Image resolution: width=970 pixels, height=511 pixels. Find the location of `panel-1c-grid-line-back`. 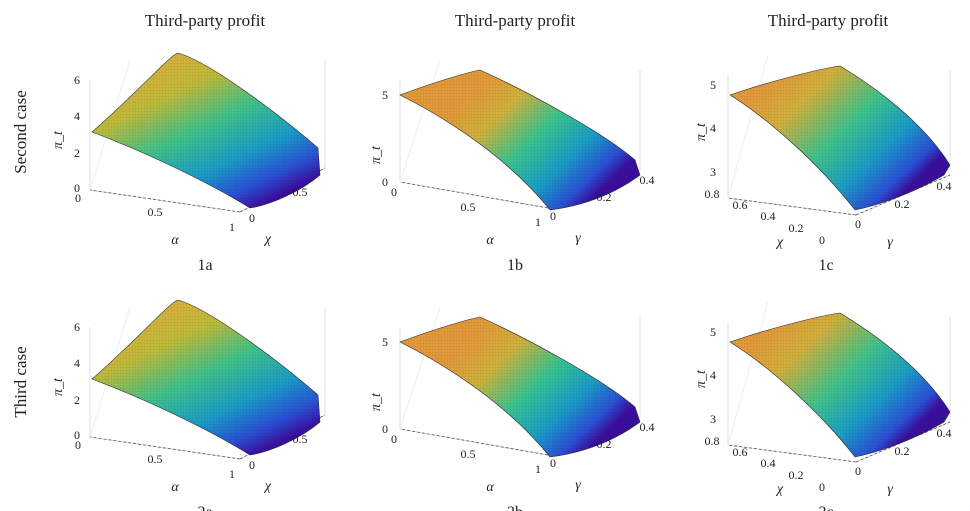

panel-1c-grid-line-back is located at coordinates (748, 126).